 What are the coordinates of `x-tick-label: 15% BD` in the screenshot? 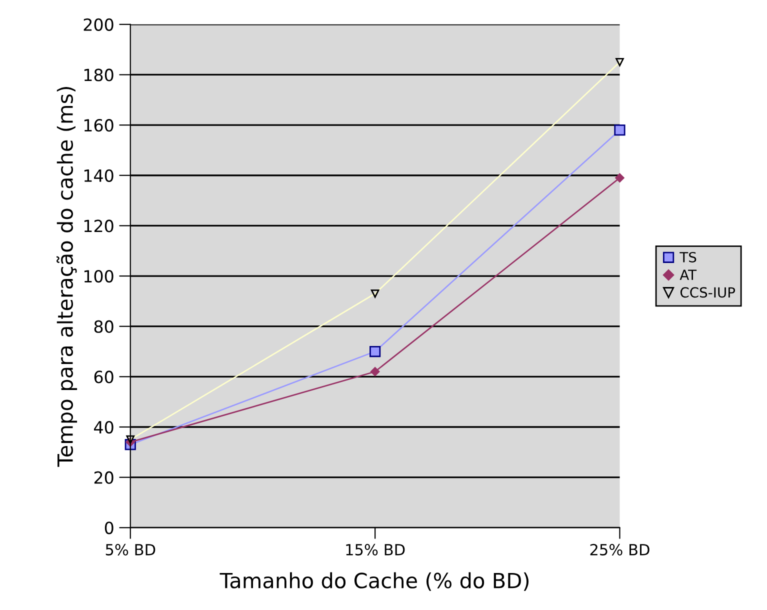 It's located at (375, 550).